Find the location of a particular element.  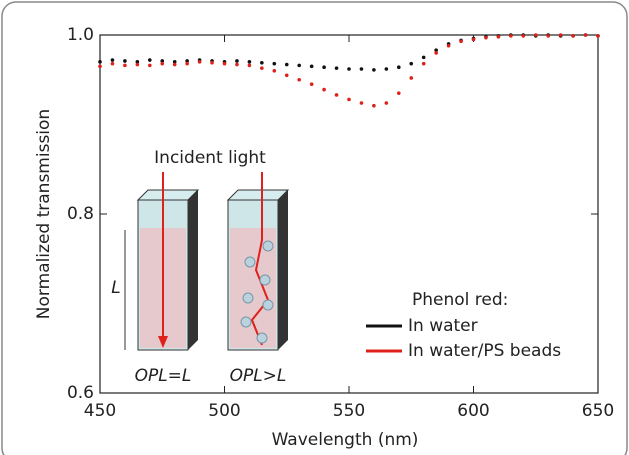

x-axis-label: Wavelength (nm) is located at coordinates (345, 440).